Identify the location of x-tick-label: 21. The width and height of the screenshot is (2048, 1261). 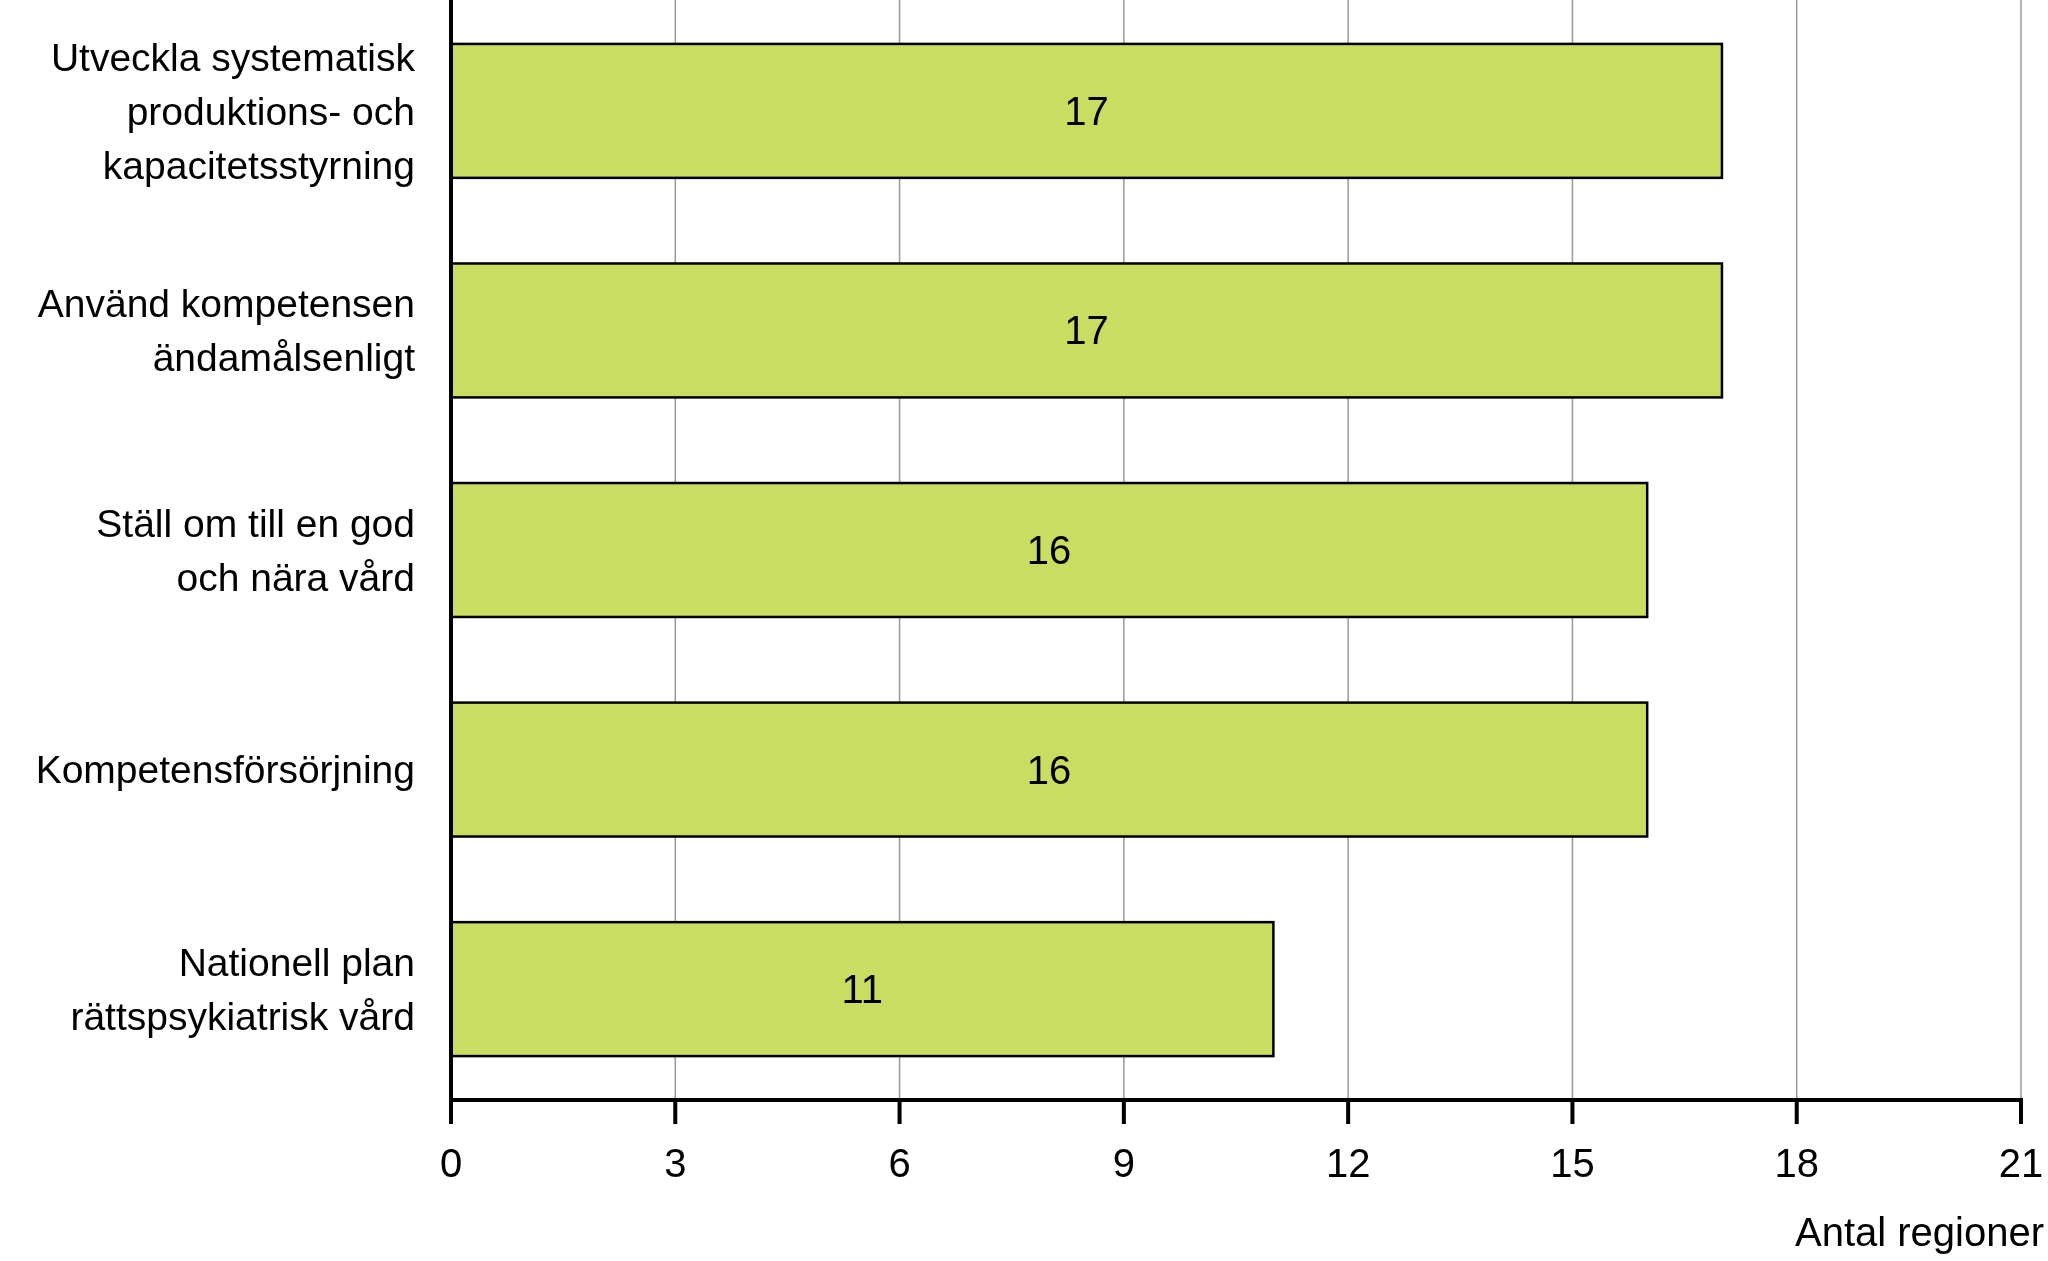
(2021, 1163).